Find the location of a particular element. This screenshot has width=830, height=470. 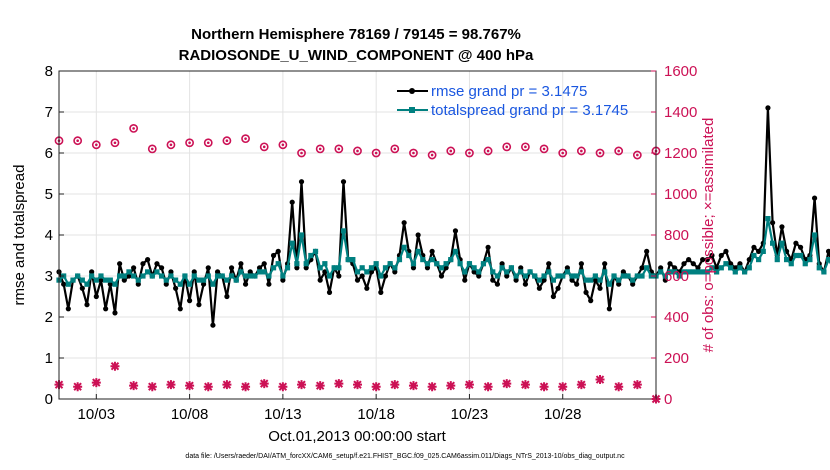

y-left-tick-label: 0 is located at coordinates (49, 399).